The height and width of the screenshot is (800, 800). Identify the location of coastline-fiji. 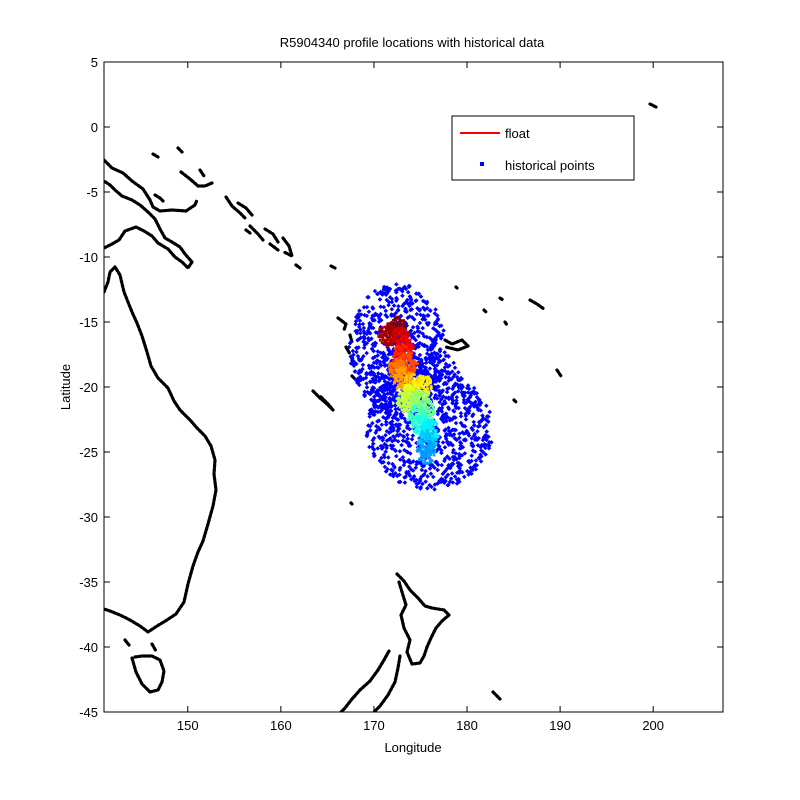
(456, 345).